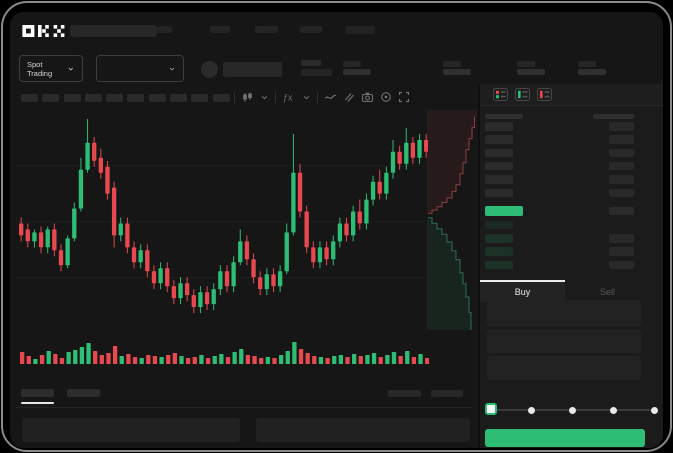 The height and width of the screenshot is (453, 673). Describe the element at coordinates (83, 393) in the screenshot. I see `bottom-tab-placeholder` at that location.